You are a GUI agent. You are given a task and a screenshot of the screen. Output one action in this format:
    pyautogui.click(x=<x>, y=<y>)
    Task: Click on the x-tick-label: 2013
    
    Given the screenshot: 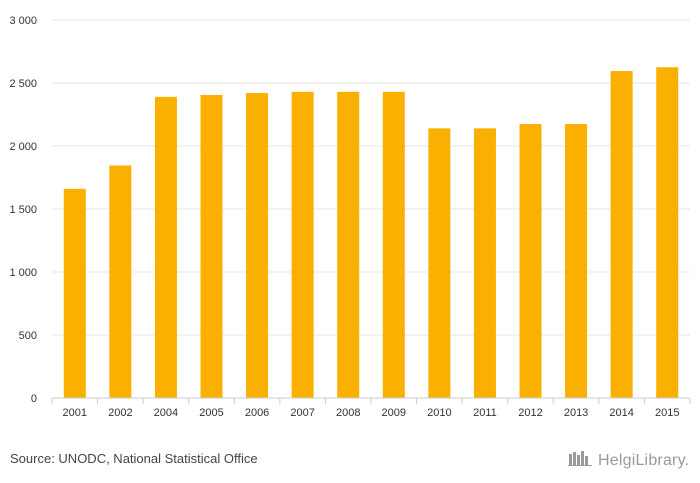 What is the action you would take?
    pyautogui.click(x=576, y=413)
    